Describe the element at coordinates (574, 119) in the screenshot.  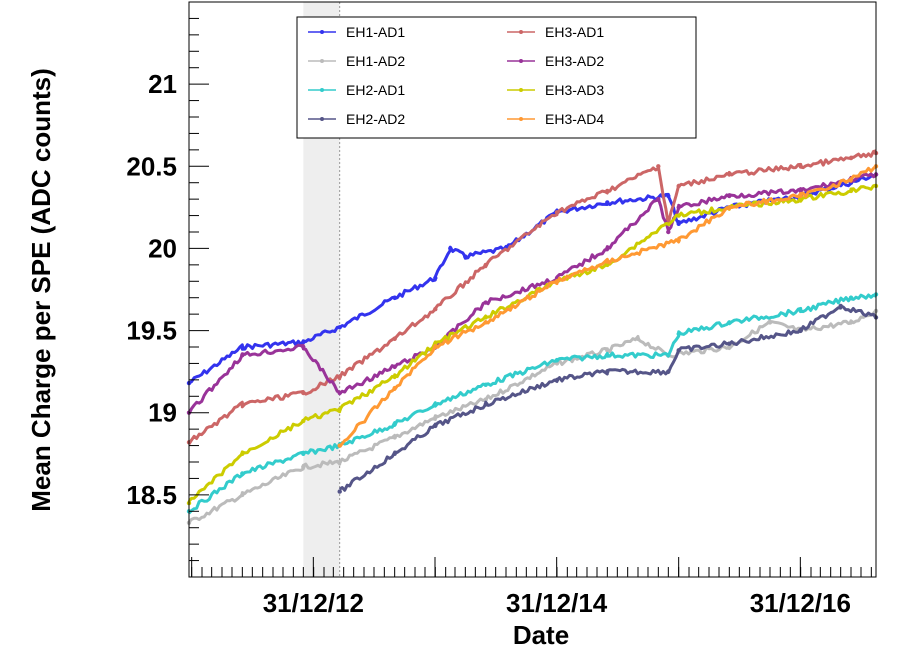
I see `legend-label-eh3-ad4: EH3-AD4` at that location.